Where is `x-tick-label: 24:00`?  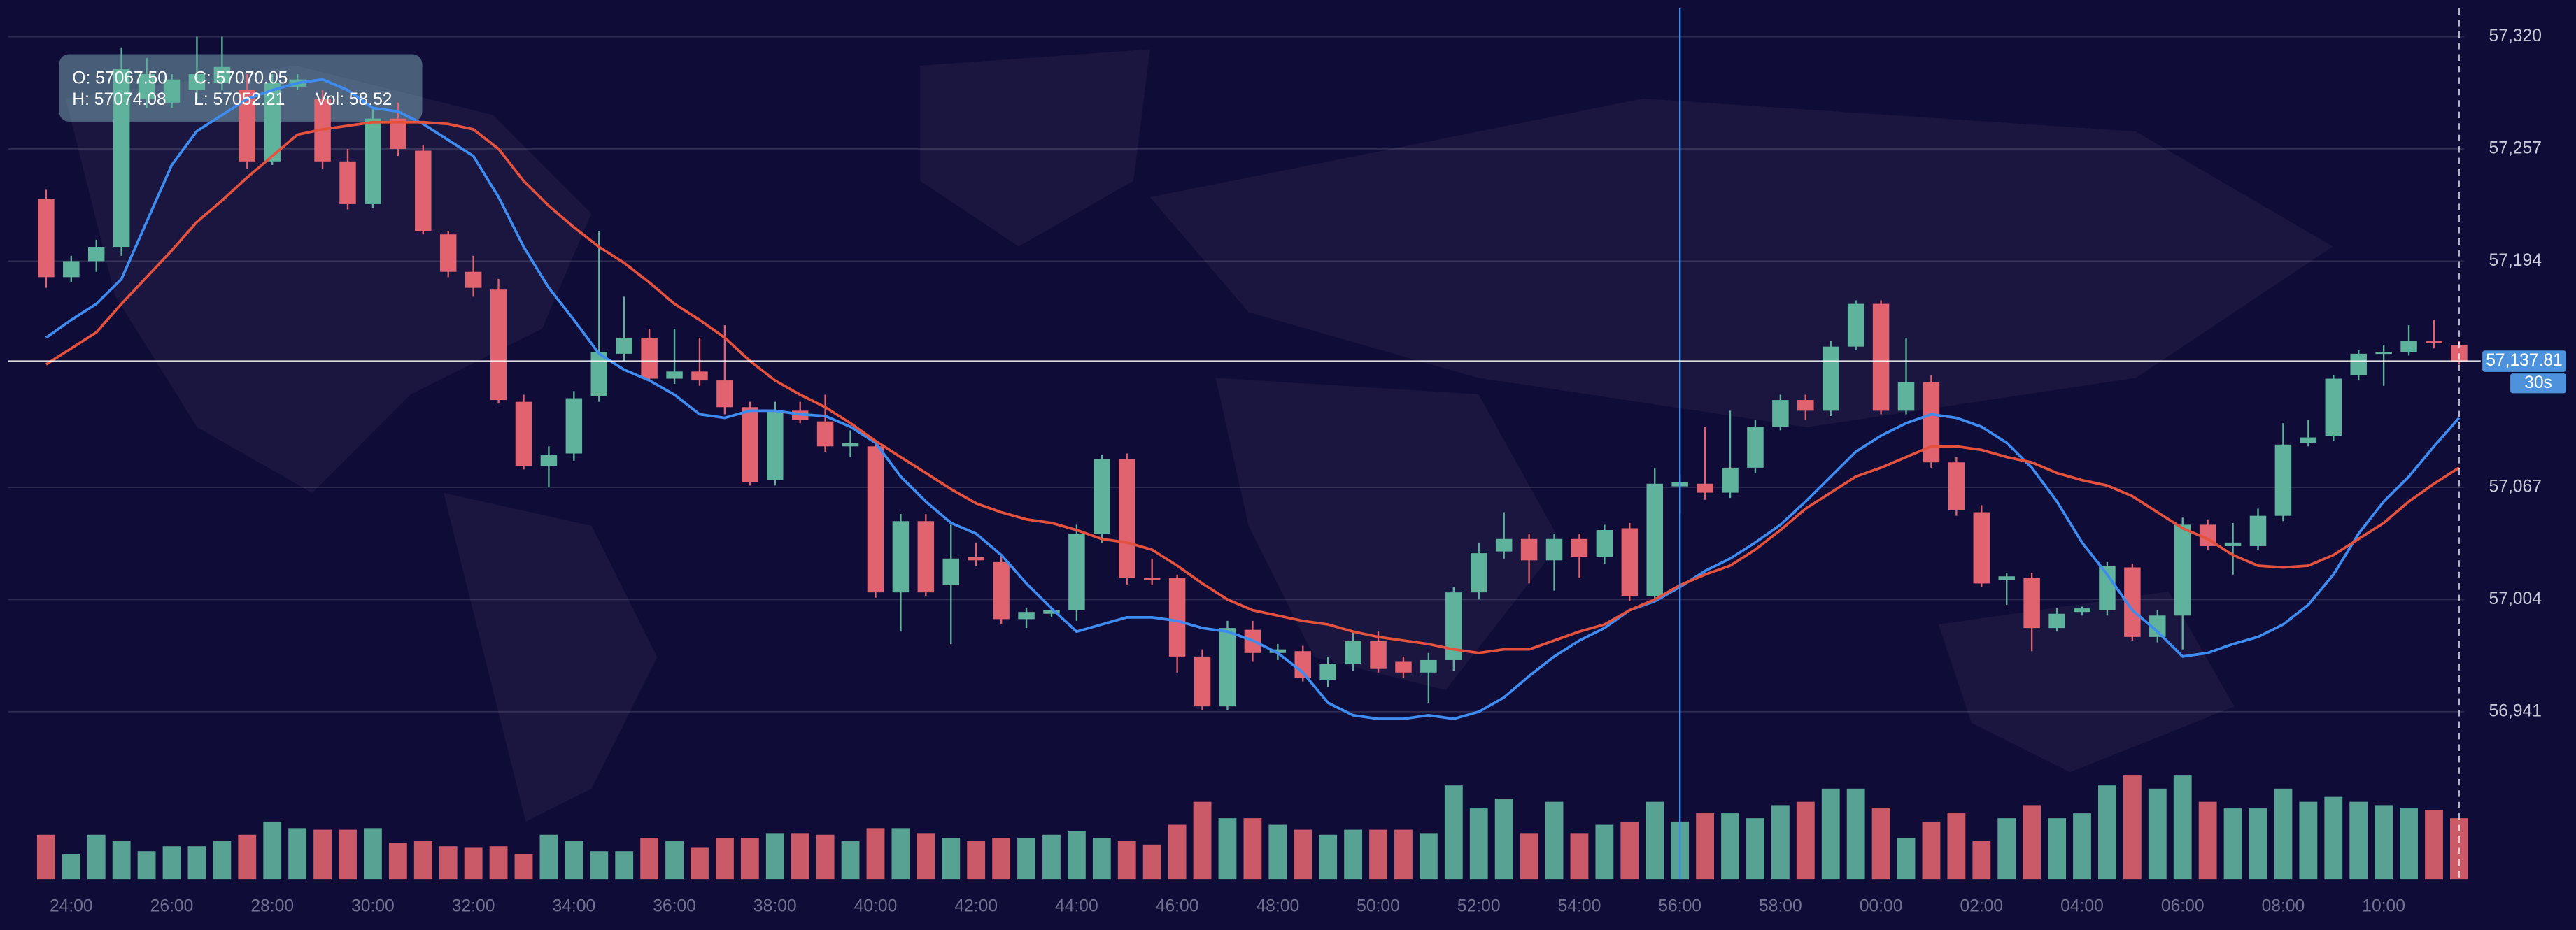 x-tick-label: 24:00 is located at coordinates (71, 907).